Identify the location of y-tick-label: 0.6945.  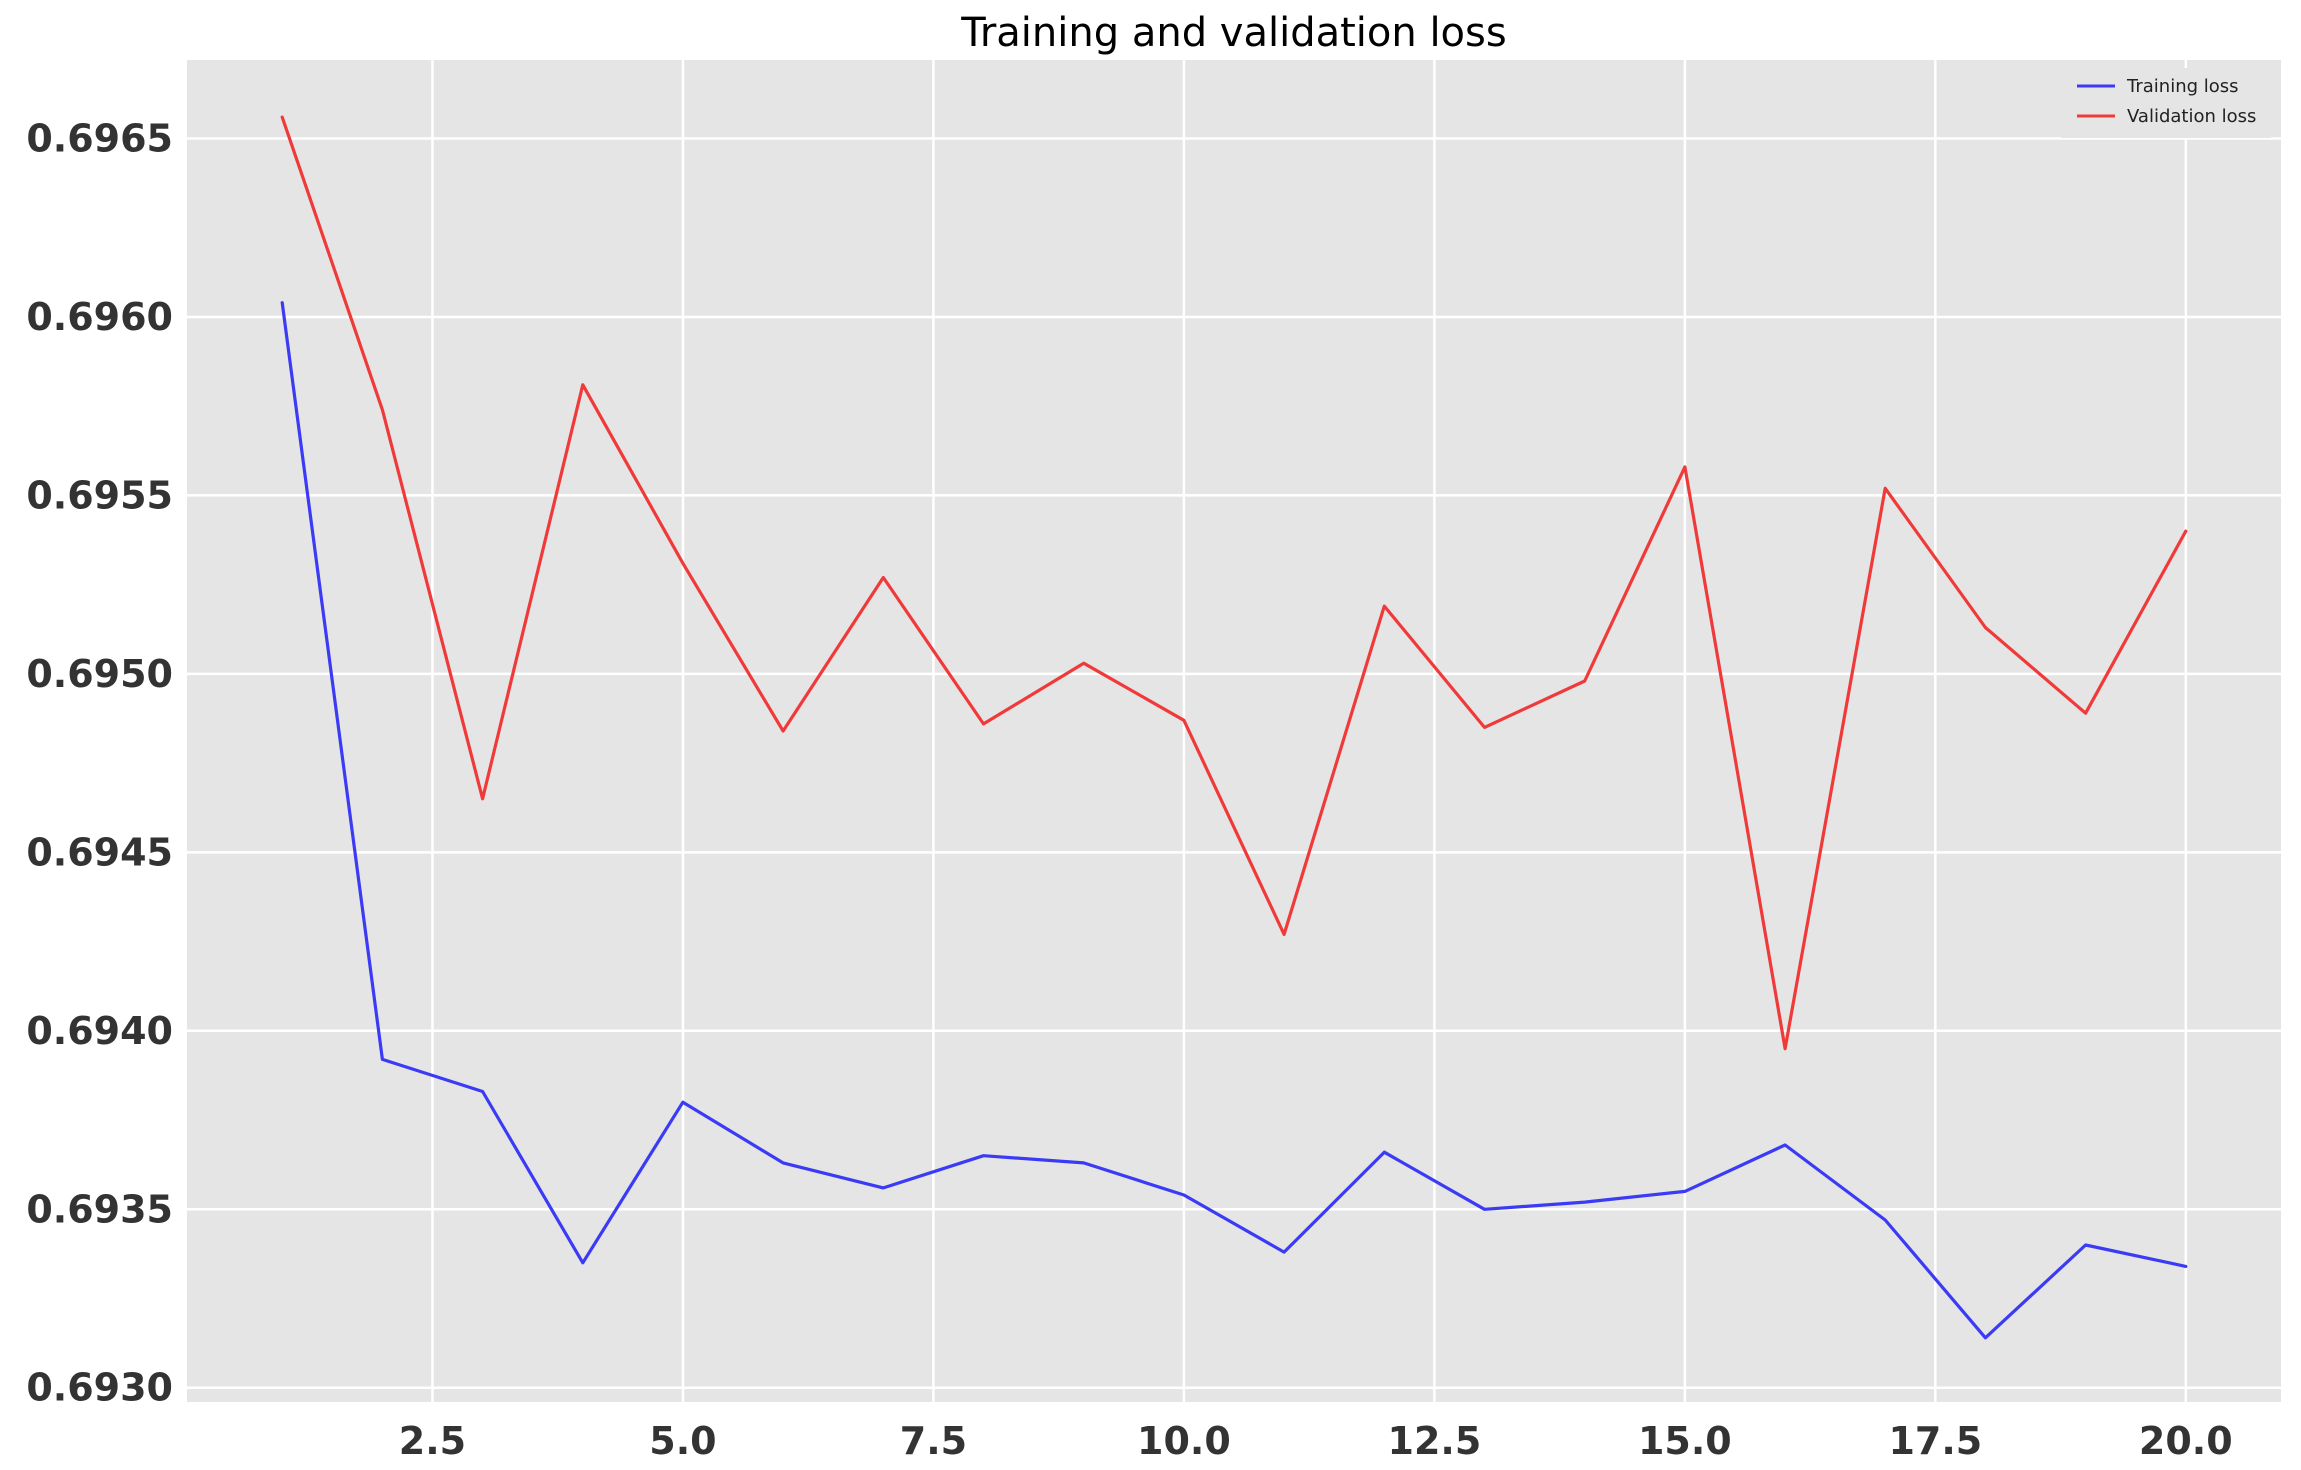
(99, 852).